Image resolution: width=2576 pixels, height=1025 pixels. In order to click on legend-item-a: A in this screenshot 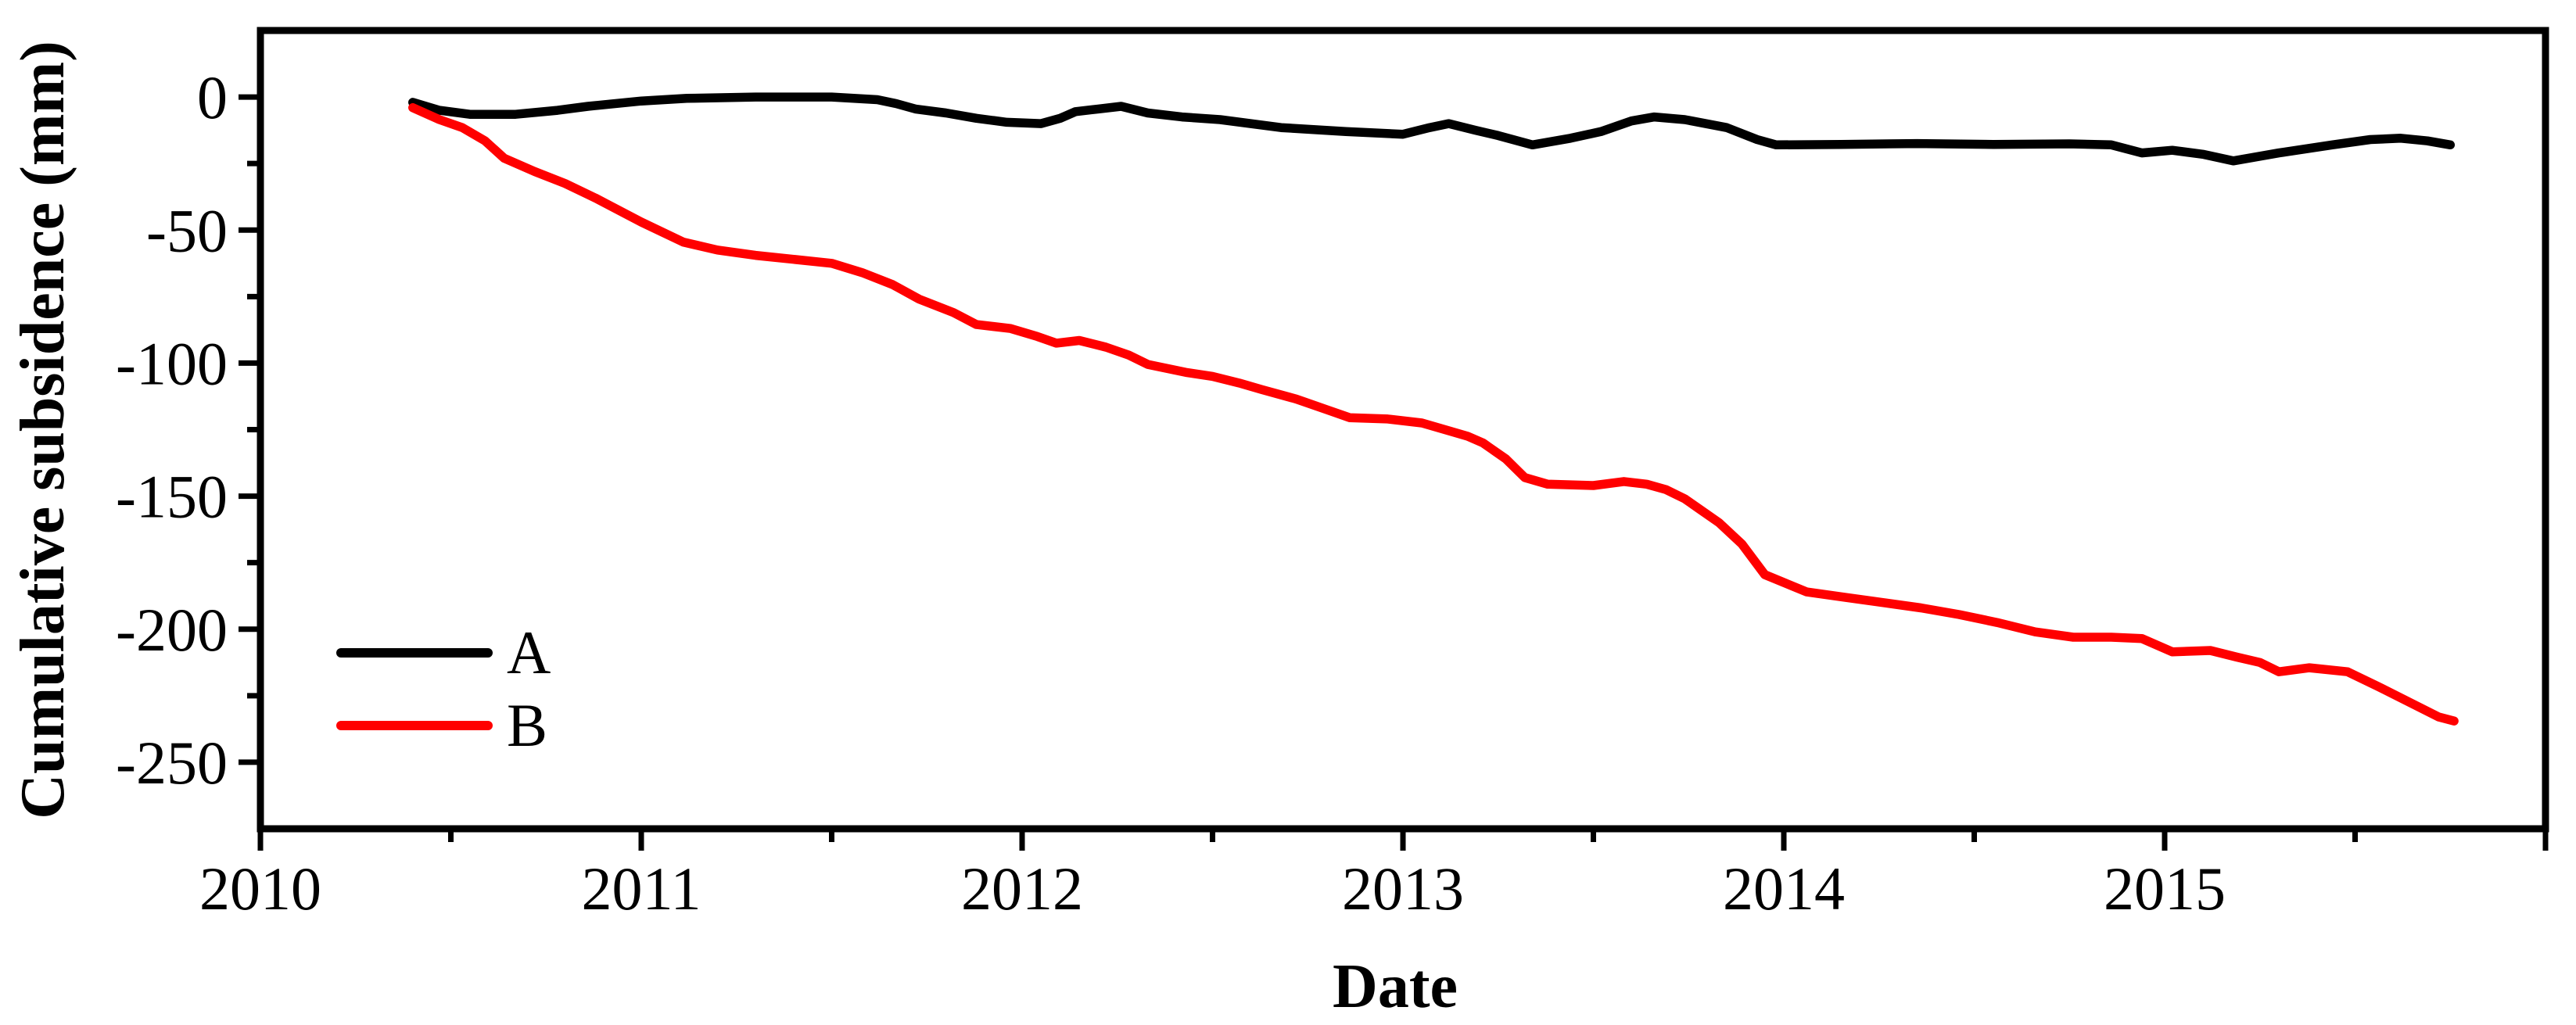, I will do `click(443, 653)`.